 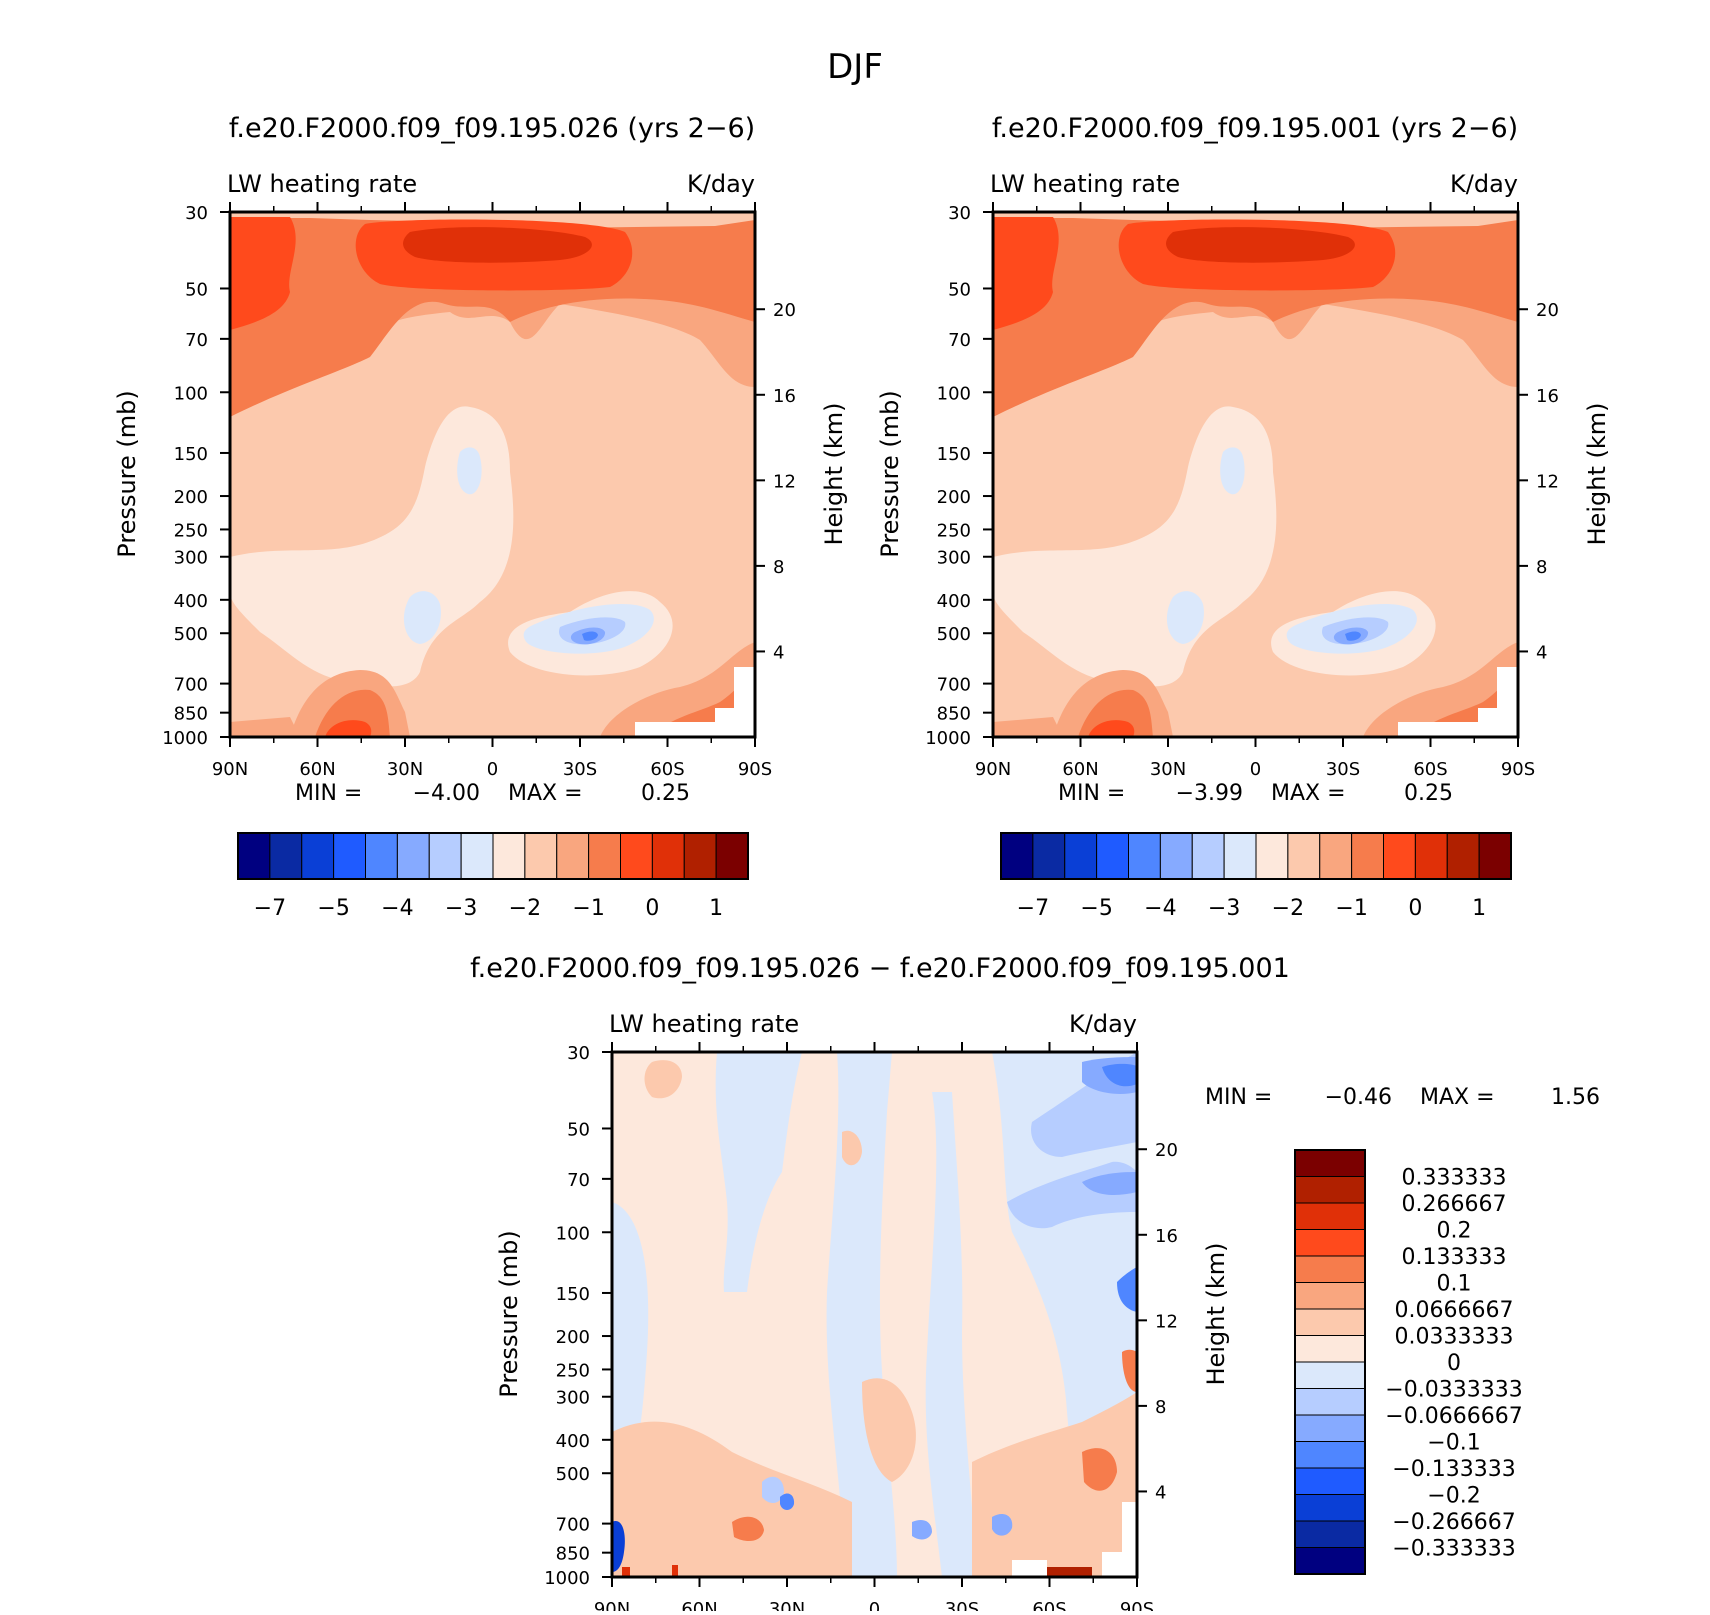 I want to click on y-tick-label: 70, so click(x=959, y=340).